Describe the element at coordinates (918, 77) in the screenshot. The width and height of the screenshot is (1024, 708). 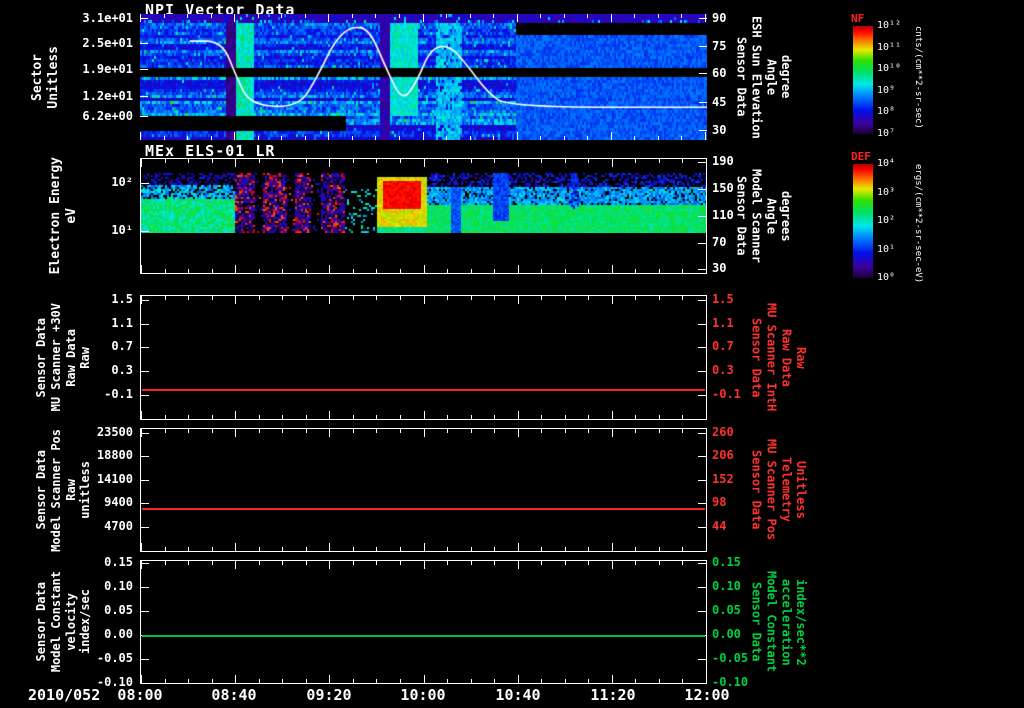
I see `colorbar-nf-units: cnts/(cm**2-sr-sec)` at that location.